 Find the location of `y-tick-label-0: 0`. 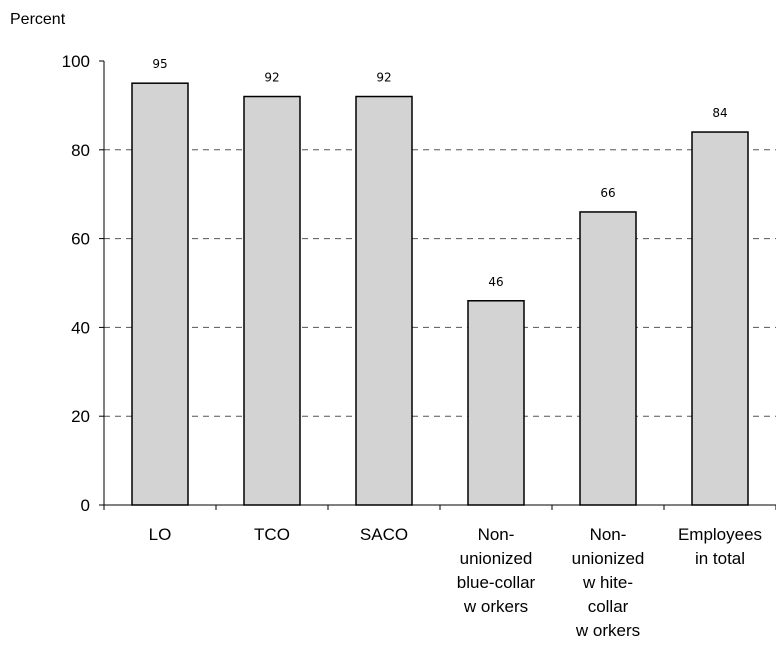

y-tick-label-0: 0 is located at coordinates (85, 505).